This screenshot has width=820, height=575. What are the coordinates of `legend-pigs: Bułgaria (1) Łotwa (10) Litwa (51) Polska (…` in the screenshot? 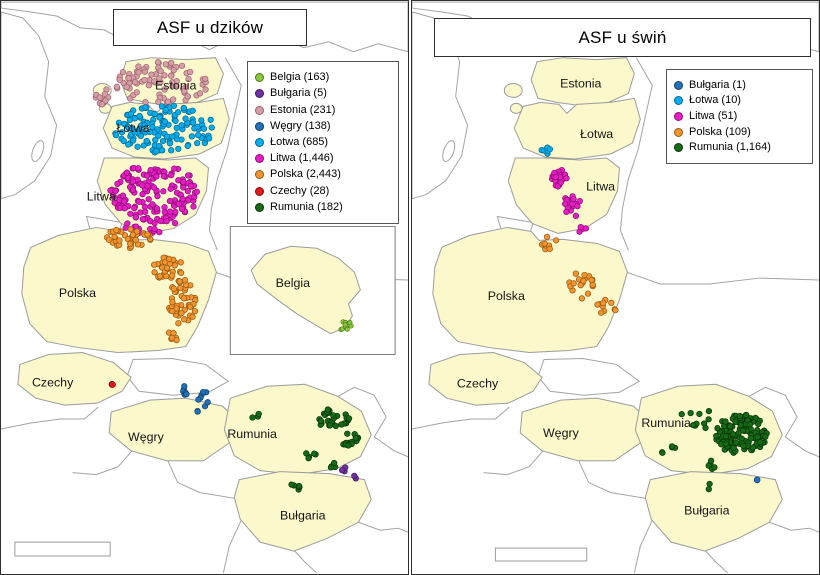 It's located at (739, 116).